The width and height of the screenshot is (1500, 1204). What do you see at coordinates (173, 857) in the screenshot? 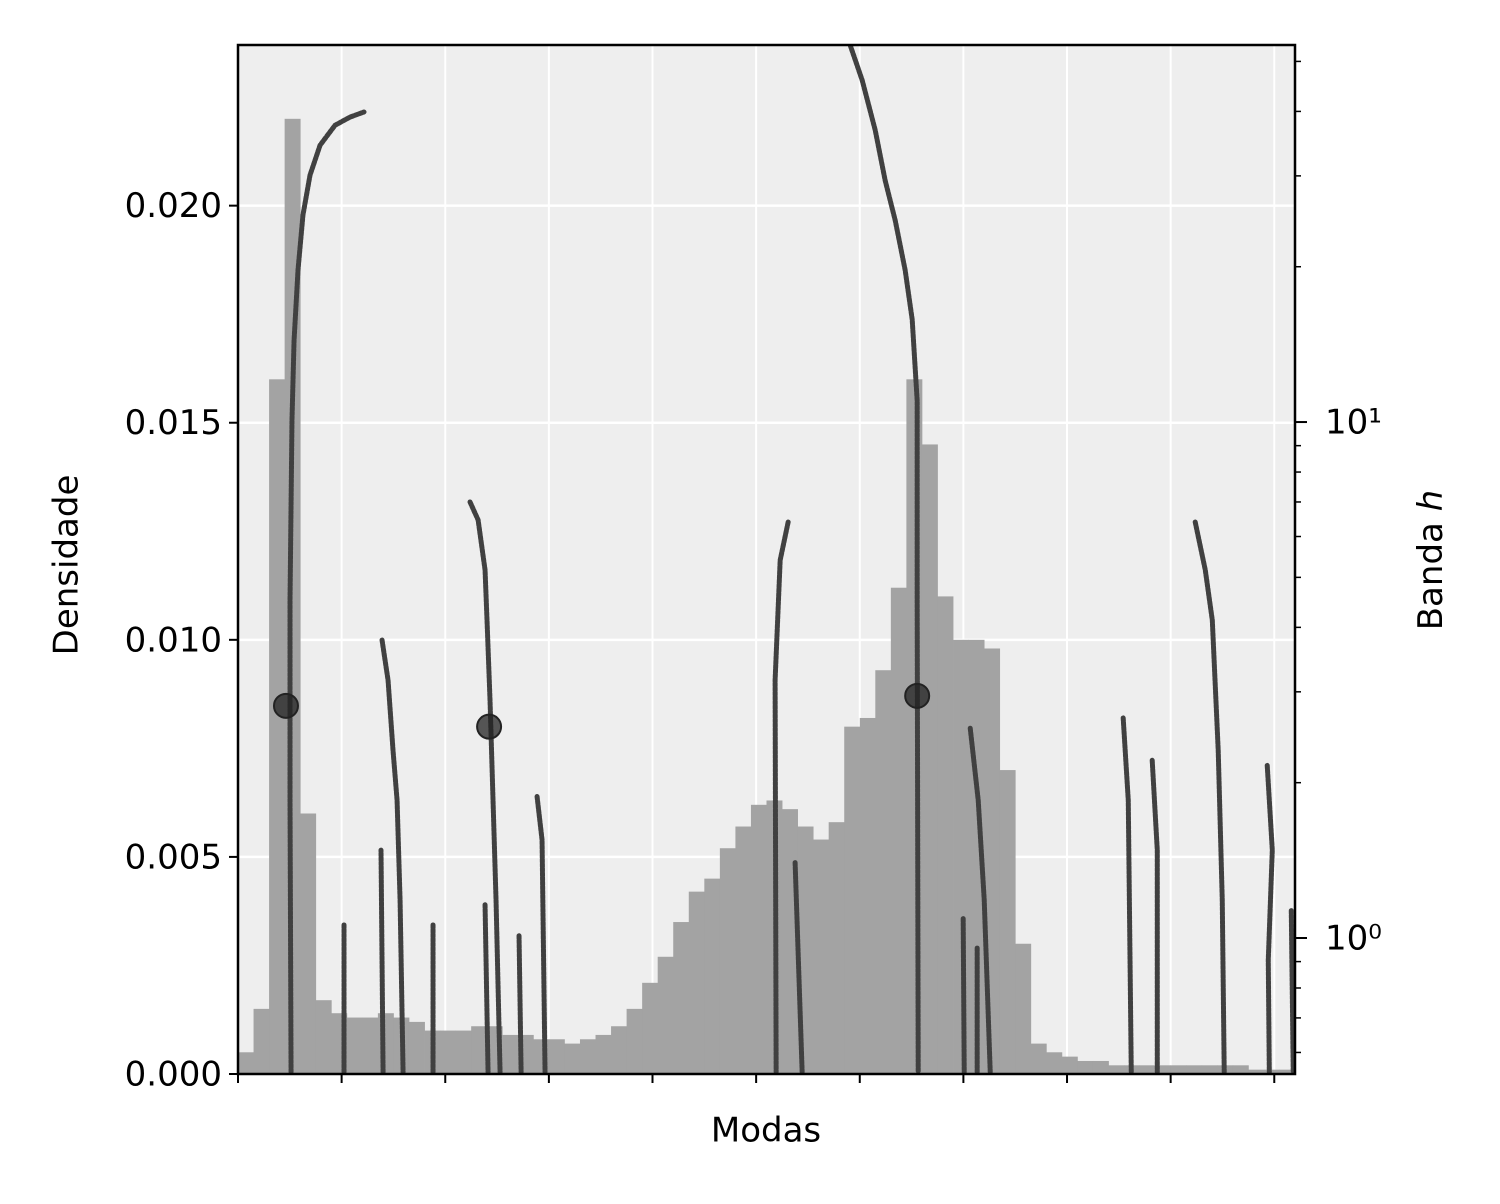
I see `y-tick-label: 0.005` at bounding box center [173, 857].